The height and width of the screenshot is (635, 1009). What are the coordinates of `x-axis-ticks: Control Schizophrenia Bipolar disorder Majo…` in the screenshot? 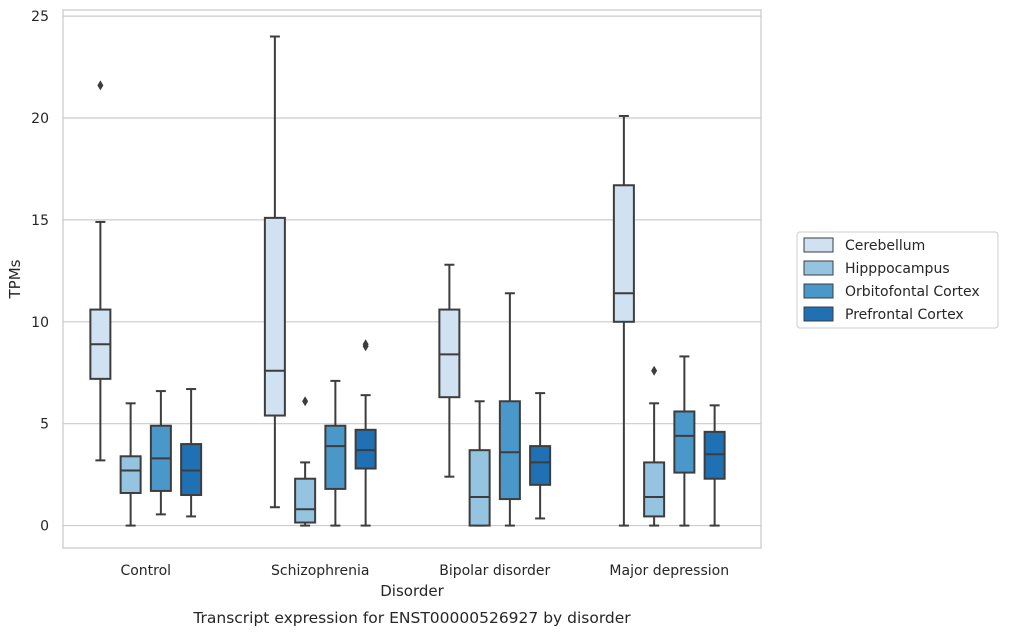 It's located at (424, 571).